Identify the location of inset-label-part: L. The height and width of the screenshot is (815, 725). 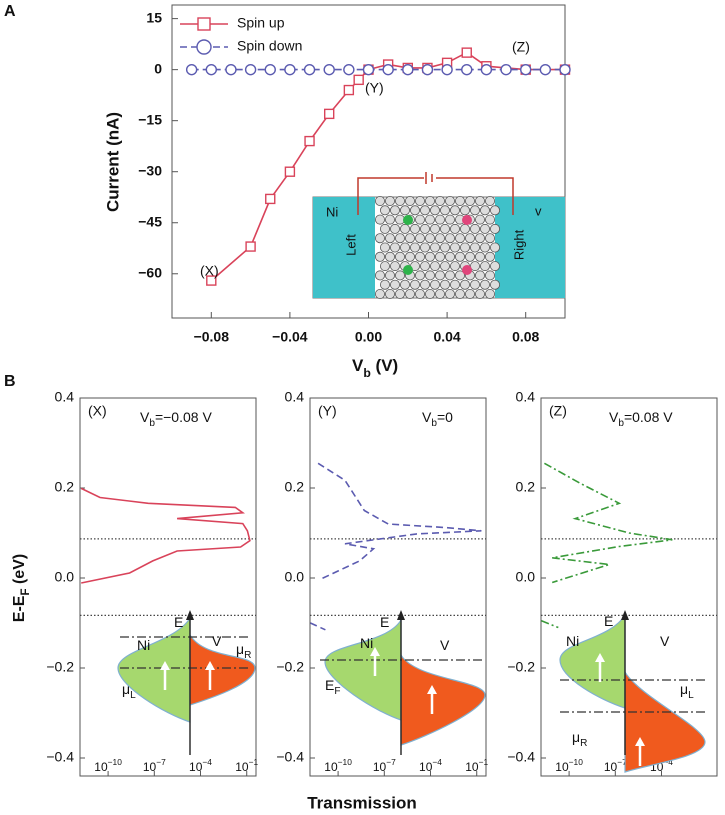
(133, 695).